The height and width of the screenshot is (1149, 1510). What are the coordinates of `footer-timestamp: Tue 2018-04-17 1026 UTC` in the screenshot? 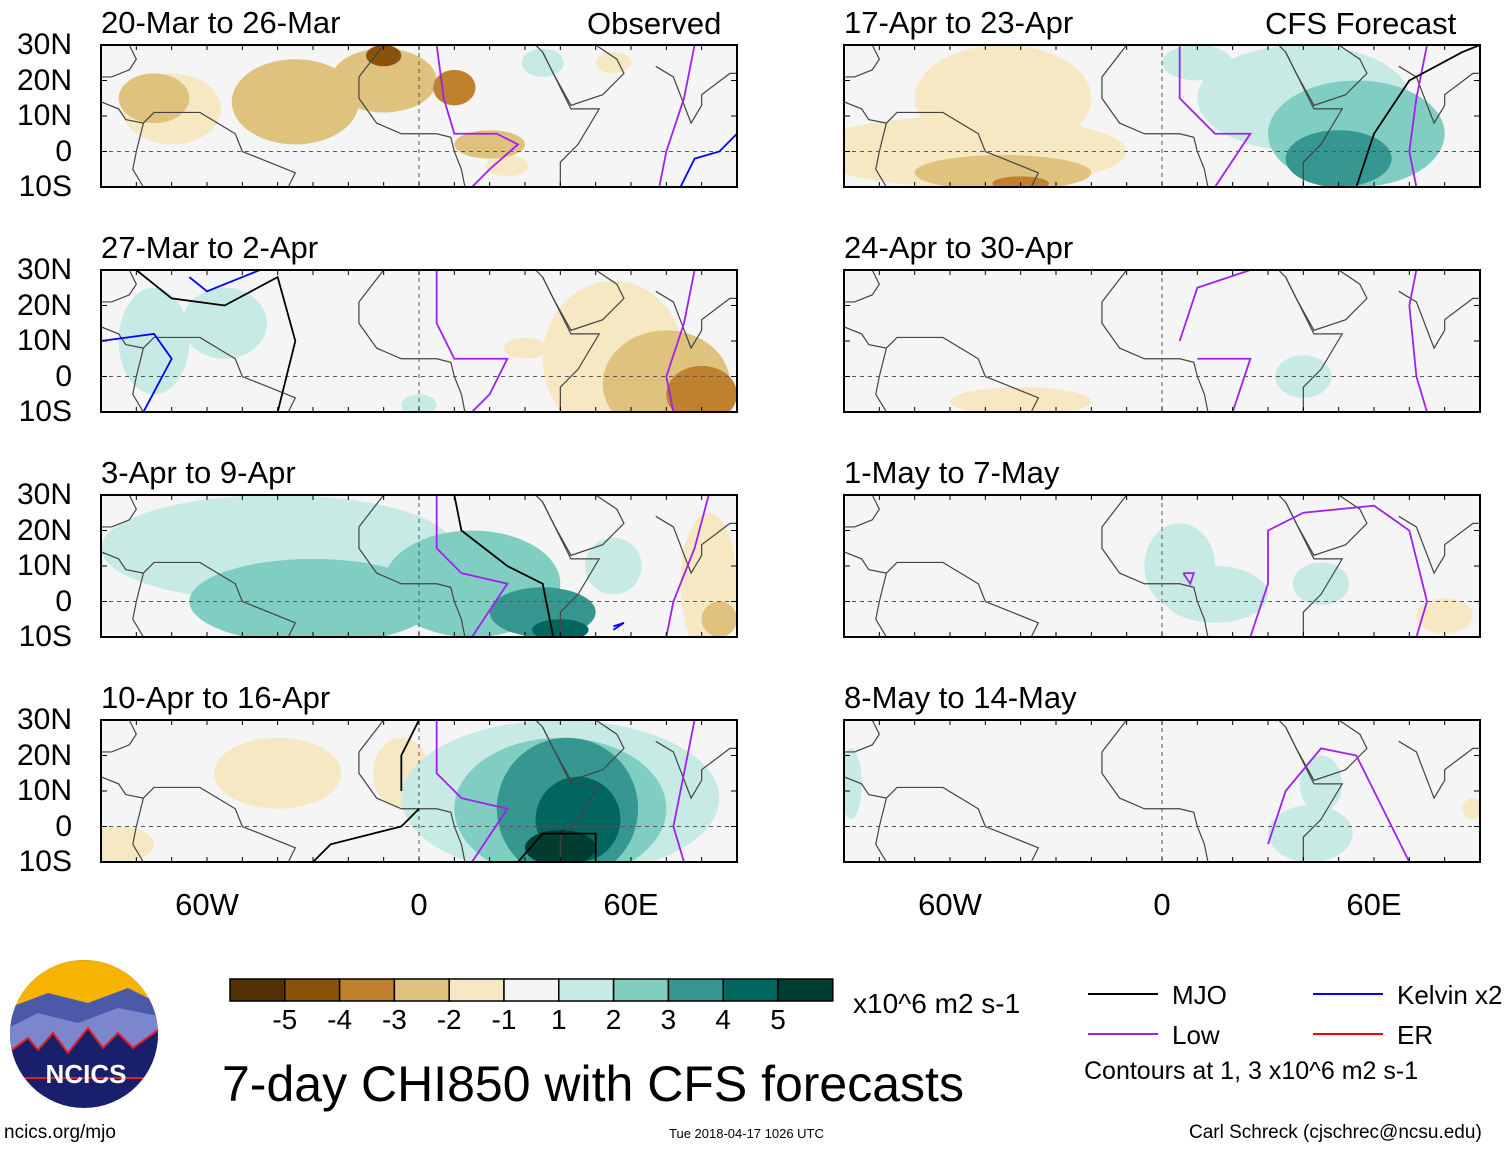 It's located at (746, 1133).